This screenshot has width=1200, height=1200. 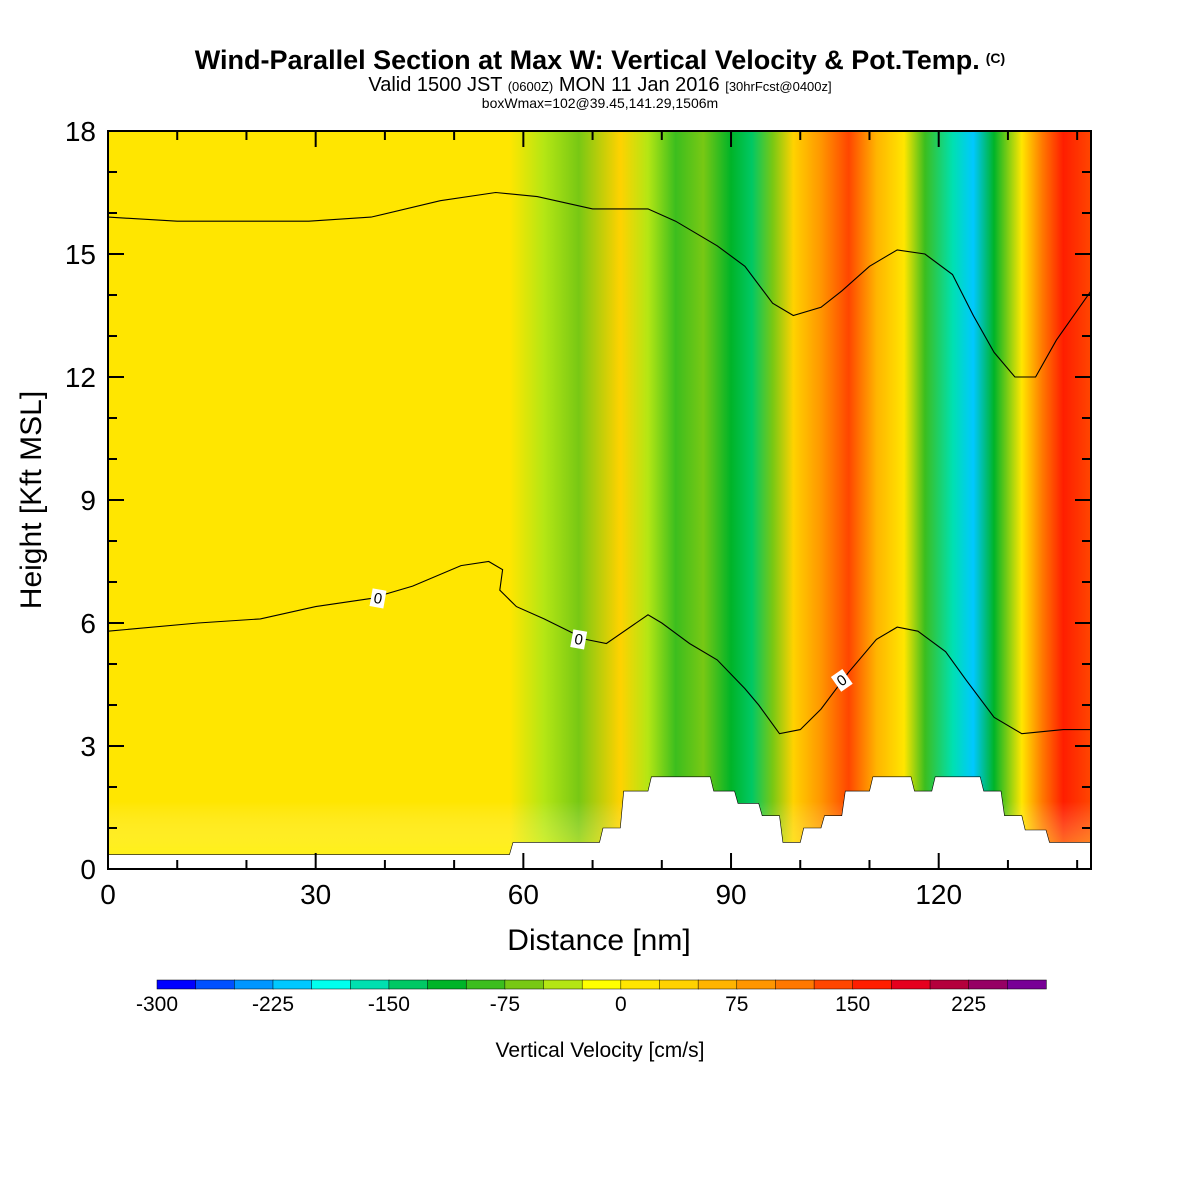 What do you see at coordinates (778, 86) in the screenshot?
I see `forecast-info: [30hrFcst@0400z]` at bounding box center [778, 86].